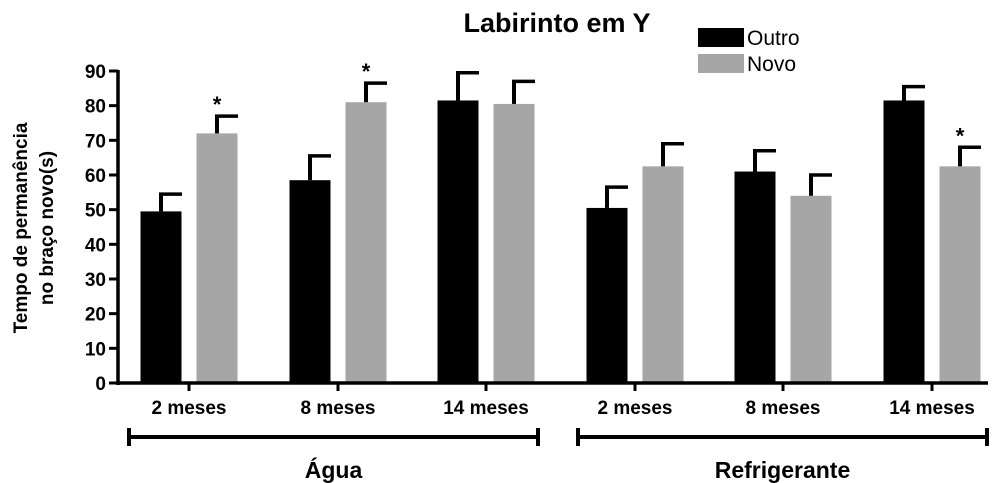 This screenshot has height=483, width=994. Describe the element at coordinates (334, 469) in the screenshot. I see `group-label: Água` at that location.